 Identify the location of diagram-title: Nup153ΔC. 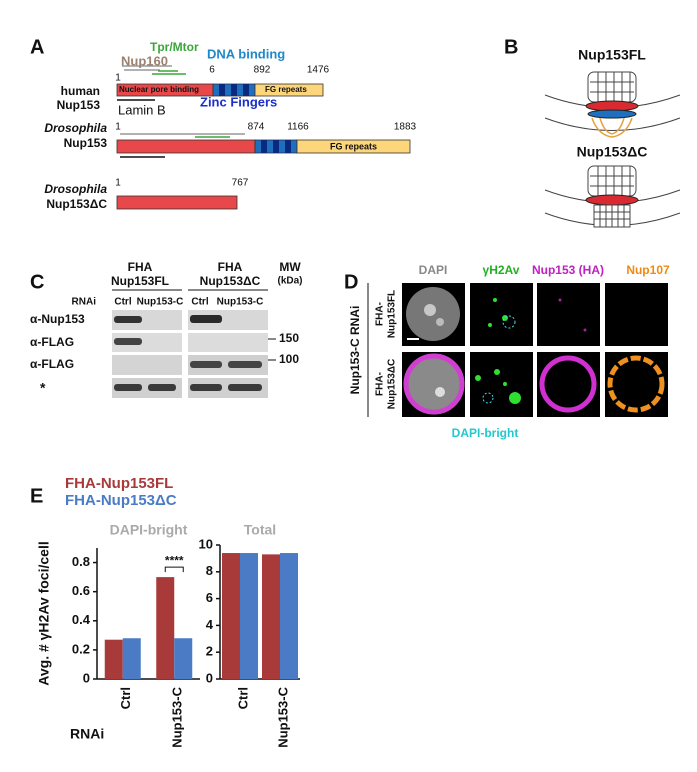
(612, 152).